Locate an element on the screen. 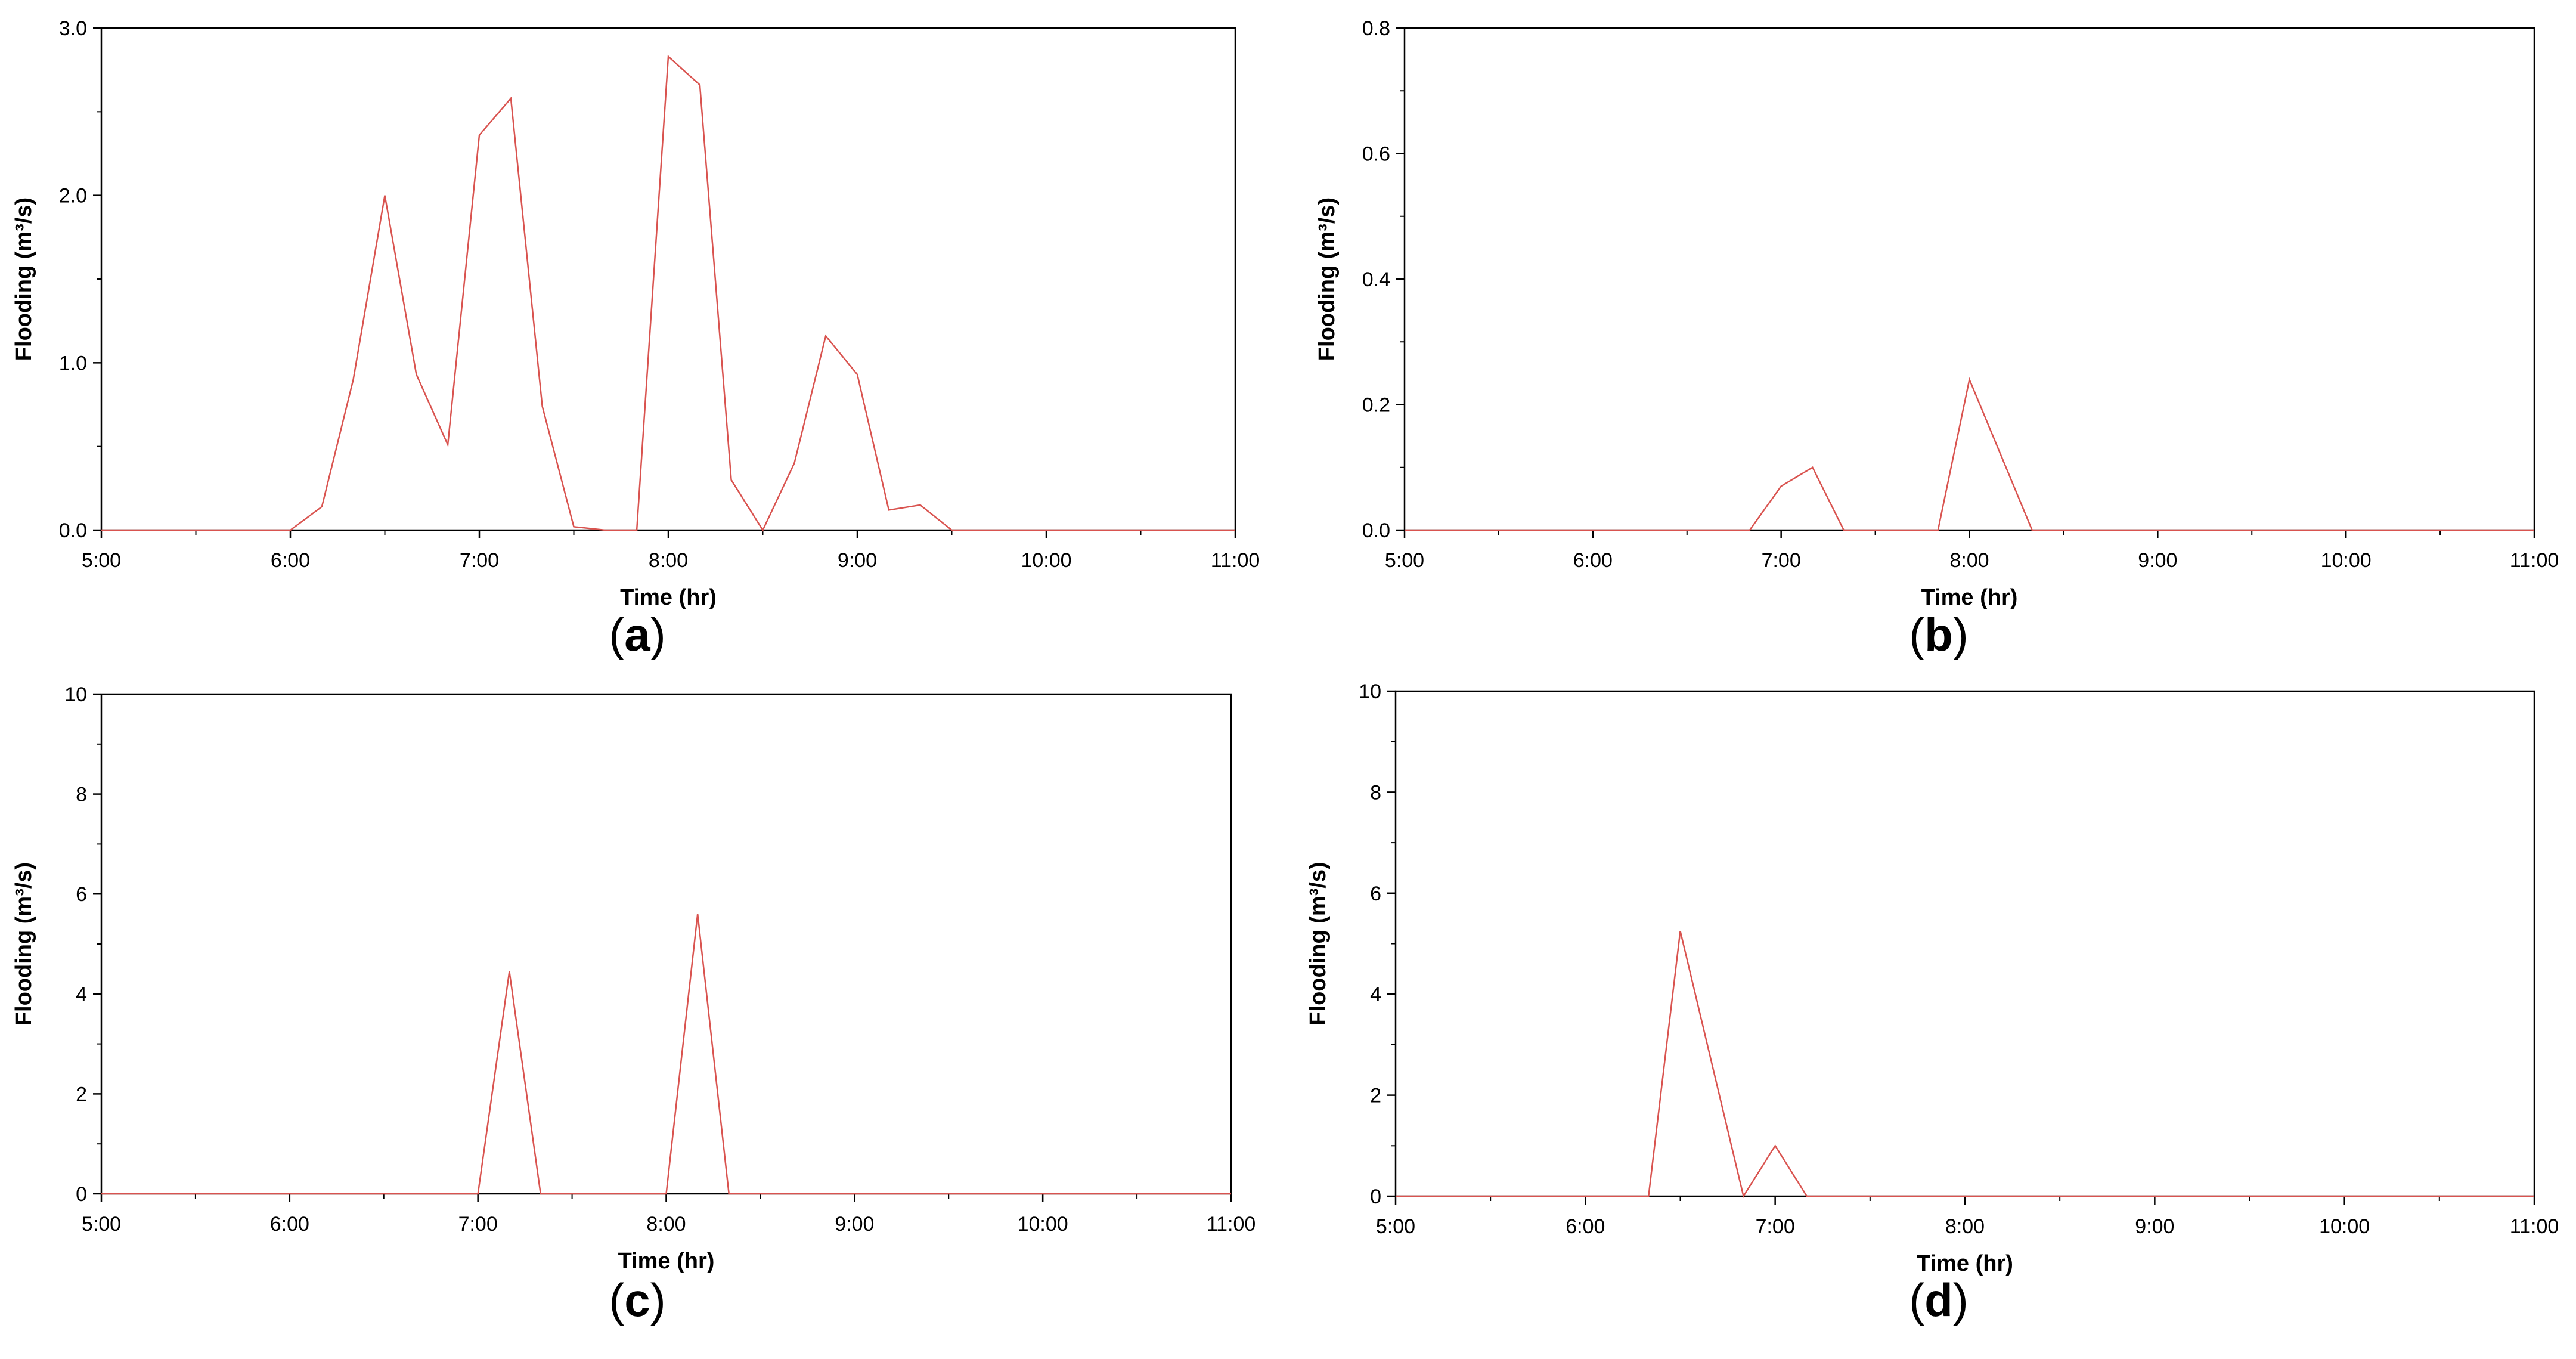  panel-caption: (a) is located at coordinates (637, 634).